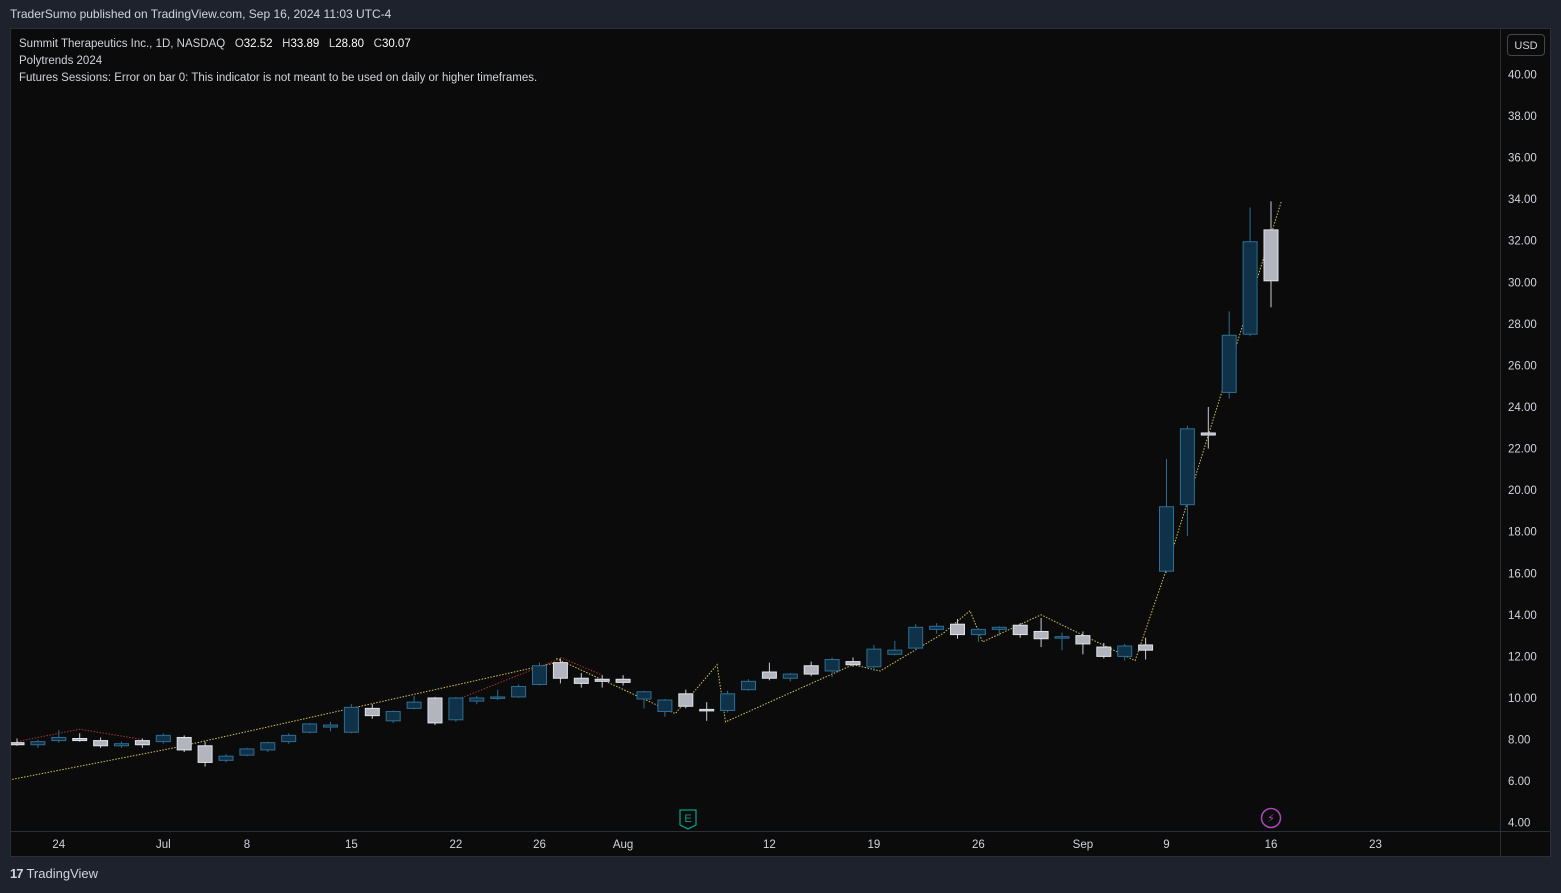 The width and height of the screenshot is (1561, 893). I want to click on tradingview-logo-icon: 17, so click(17, 873).